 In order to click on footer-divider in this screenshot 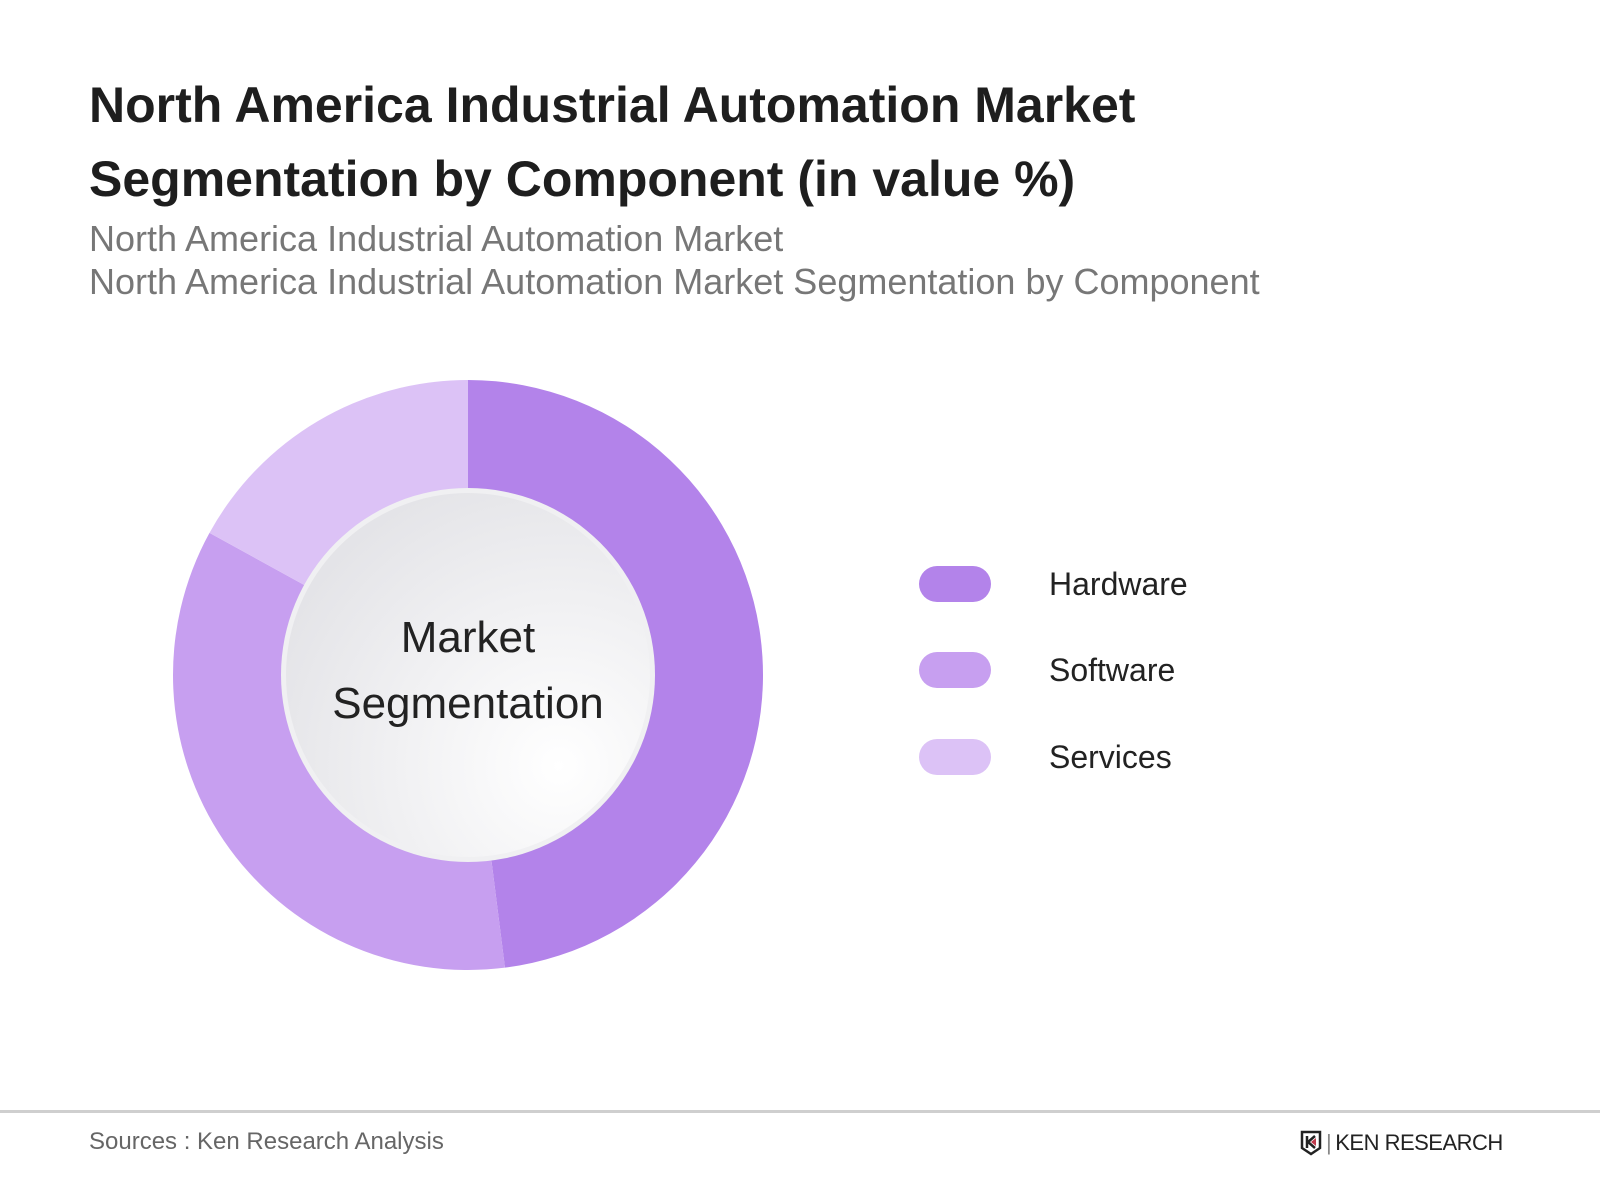, I will do `click(800, 1111)`.